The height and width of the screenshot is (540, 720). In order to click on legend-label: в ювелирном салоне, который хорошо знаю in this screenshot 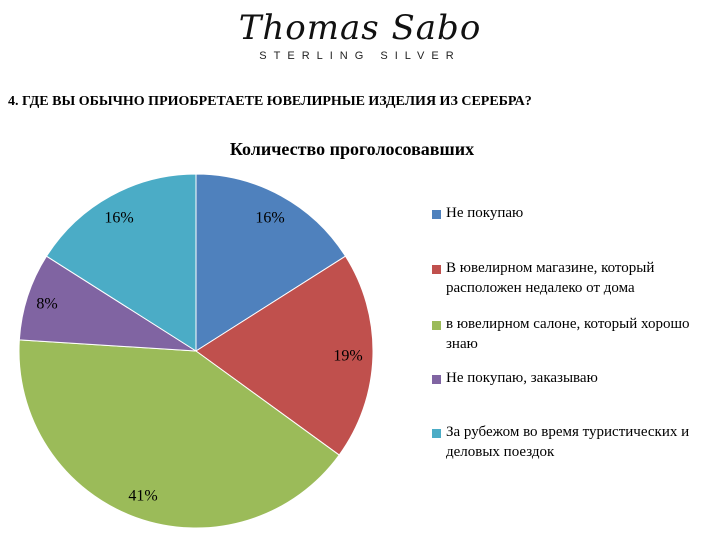, I will do `click(568, 334)`.